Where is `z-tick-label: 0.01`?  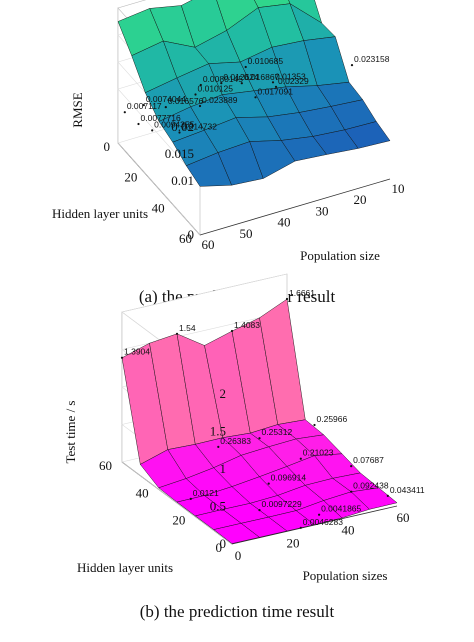
z-tick-label: 0.01 is located at coordinates (182, 180).